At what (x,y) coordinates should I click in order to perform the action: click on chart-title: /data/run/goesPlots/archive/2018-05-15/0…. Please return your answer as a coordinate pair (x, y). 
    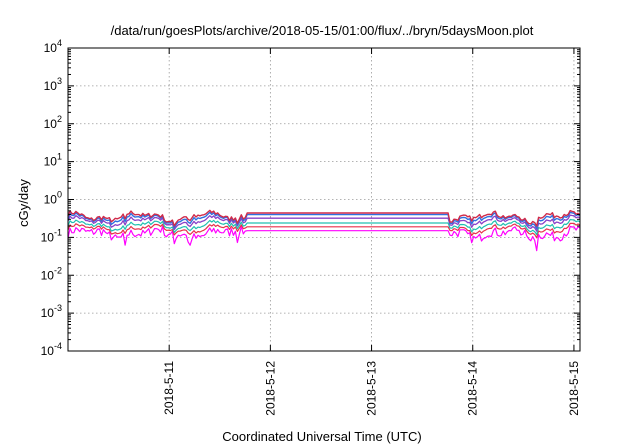
    Looking at the image, I should click on (322, 30).